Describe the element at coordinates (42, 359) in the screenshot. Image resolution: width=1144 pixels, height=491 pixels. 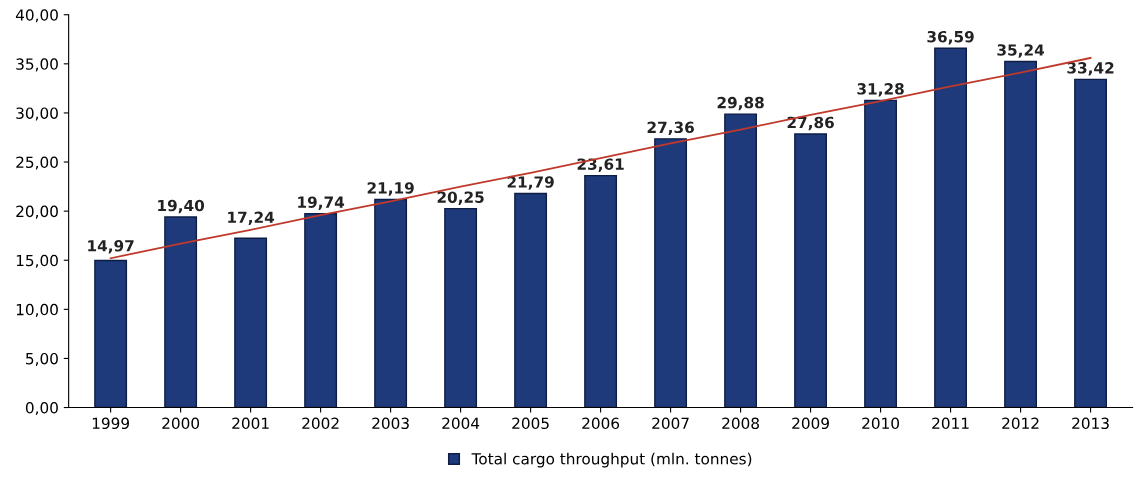
I see `y-tick-label: 5,00` at that location.